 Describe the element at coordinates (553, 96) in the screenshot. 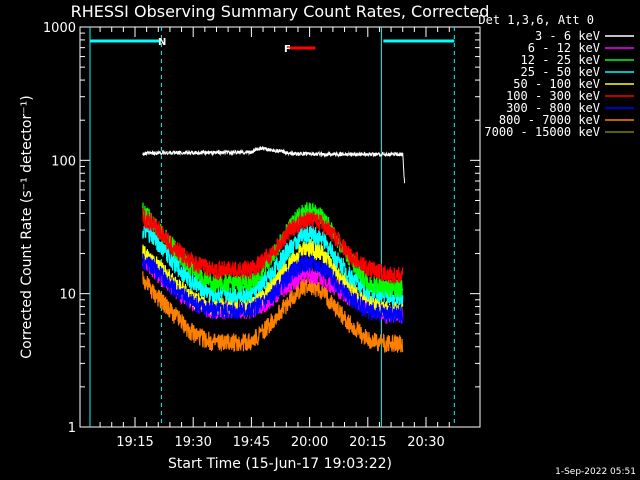

I see `legend-label: 100 - 300 keV` at that location.